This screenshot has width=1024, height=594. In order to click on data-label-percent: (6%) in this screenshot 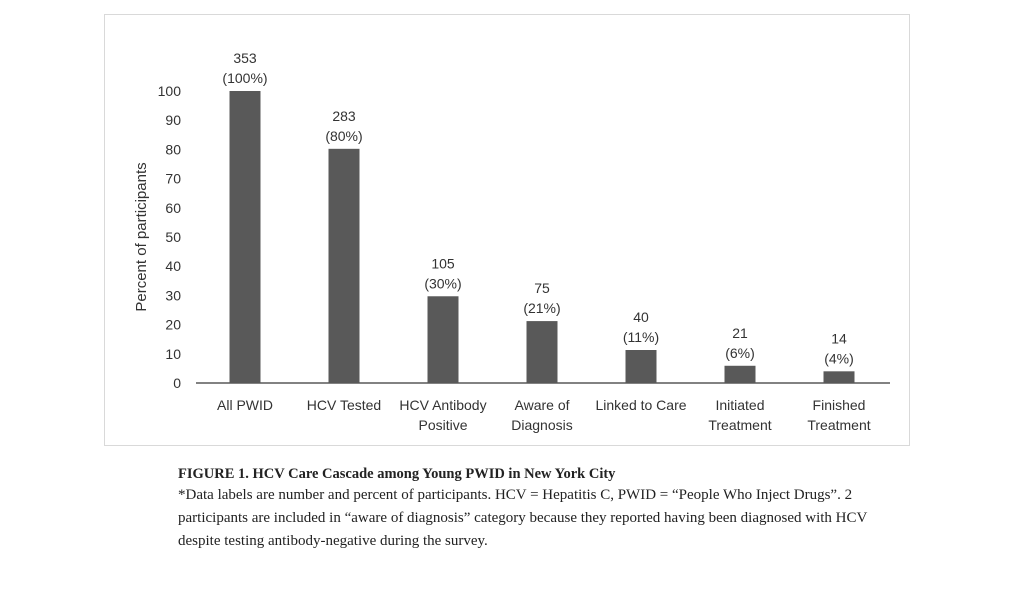, I will do `click(740, 353)`.